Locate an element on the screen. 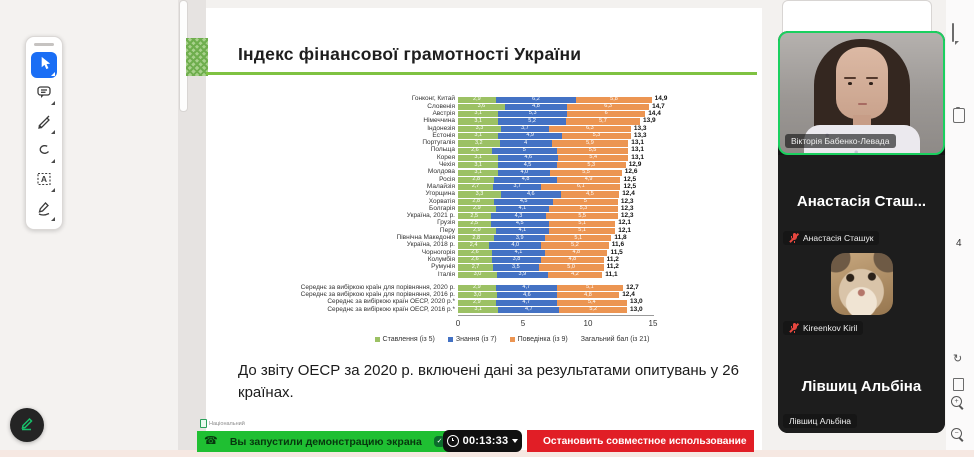  security-shield-icon: ✓ is located at coordinates (439, 441).